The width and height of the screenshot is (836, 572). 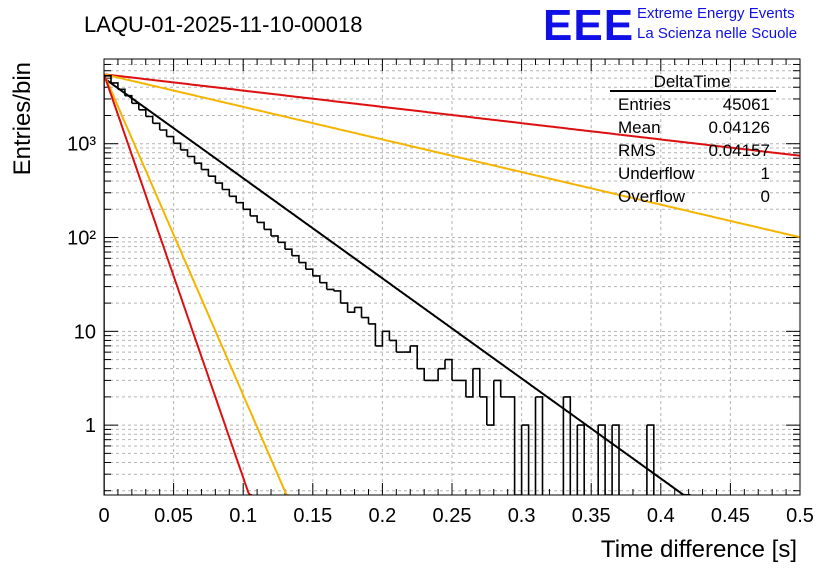 I want to click on stats-rms-label: RMS, so click(x=637, y=150).